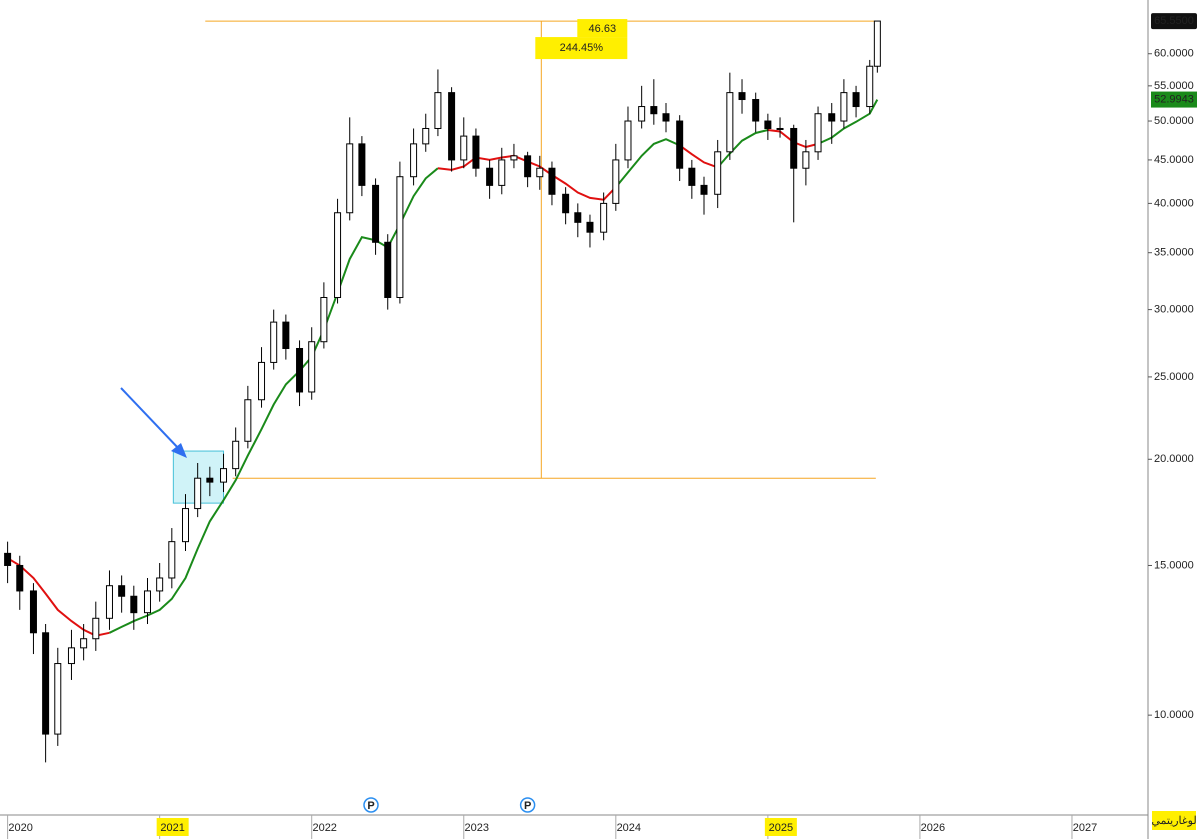  I want to click on y-tick-label: 60.0000, so click(1174, 54).